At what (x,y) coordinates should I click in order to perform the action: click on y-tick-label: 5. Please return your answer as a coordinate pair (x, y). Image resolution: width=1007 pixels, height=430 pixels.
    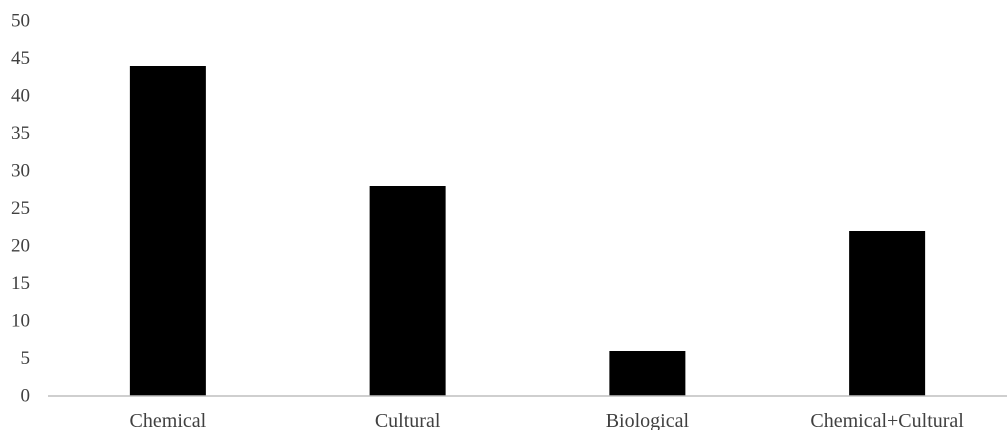
    Looking at the image, I should click on (26, 358).